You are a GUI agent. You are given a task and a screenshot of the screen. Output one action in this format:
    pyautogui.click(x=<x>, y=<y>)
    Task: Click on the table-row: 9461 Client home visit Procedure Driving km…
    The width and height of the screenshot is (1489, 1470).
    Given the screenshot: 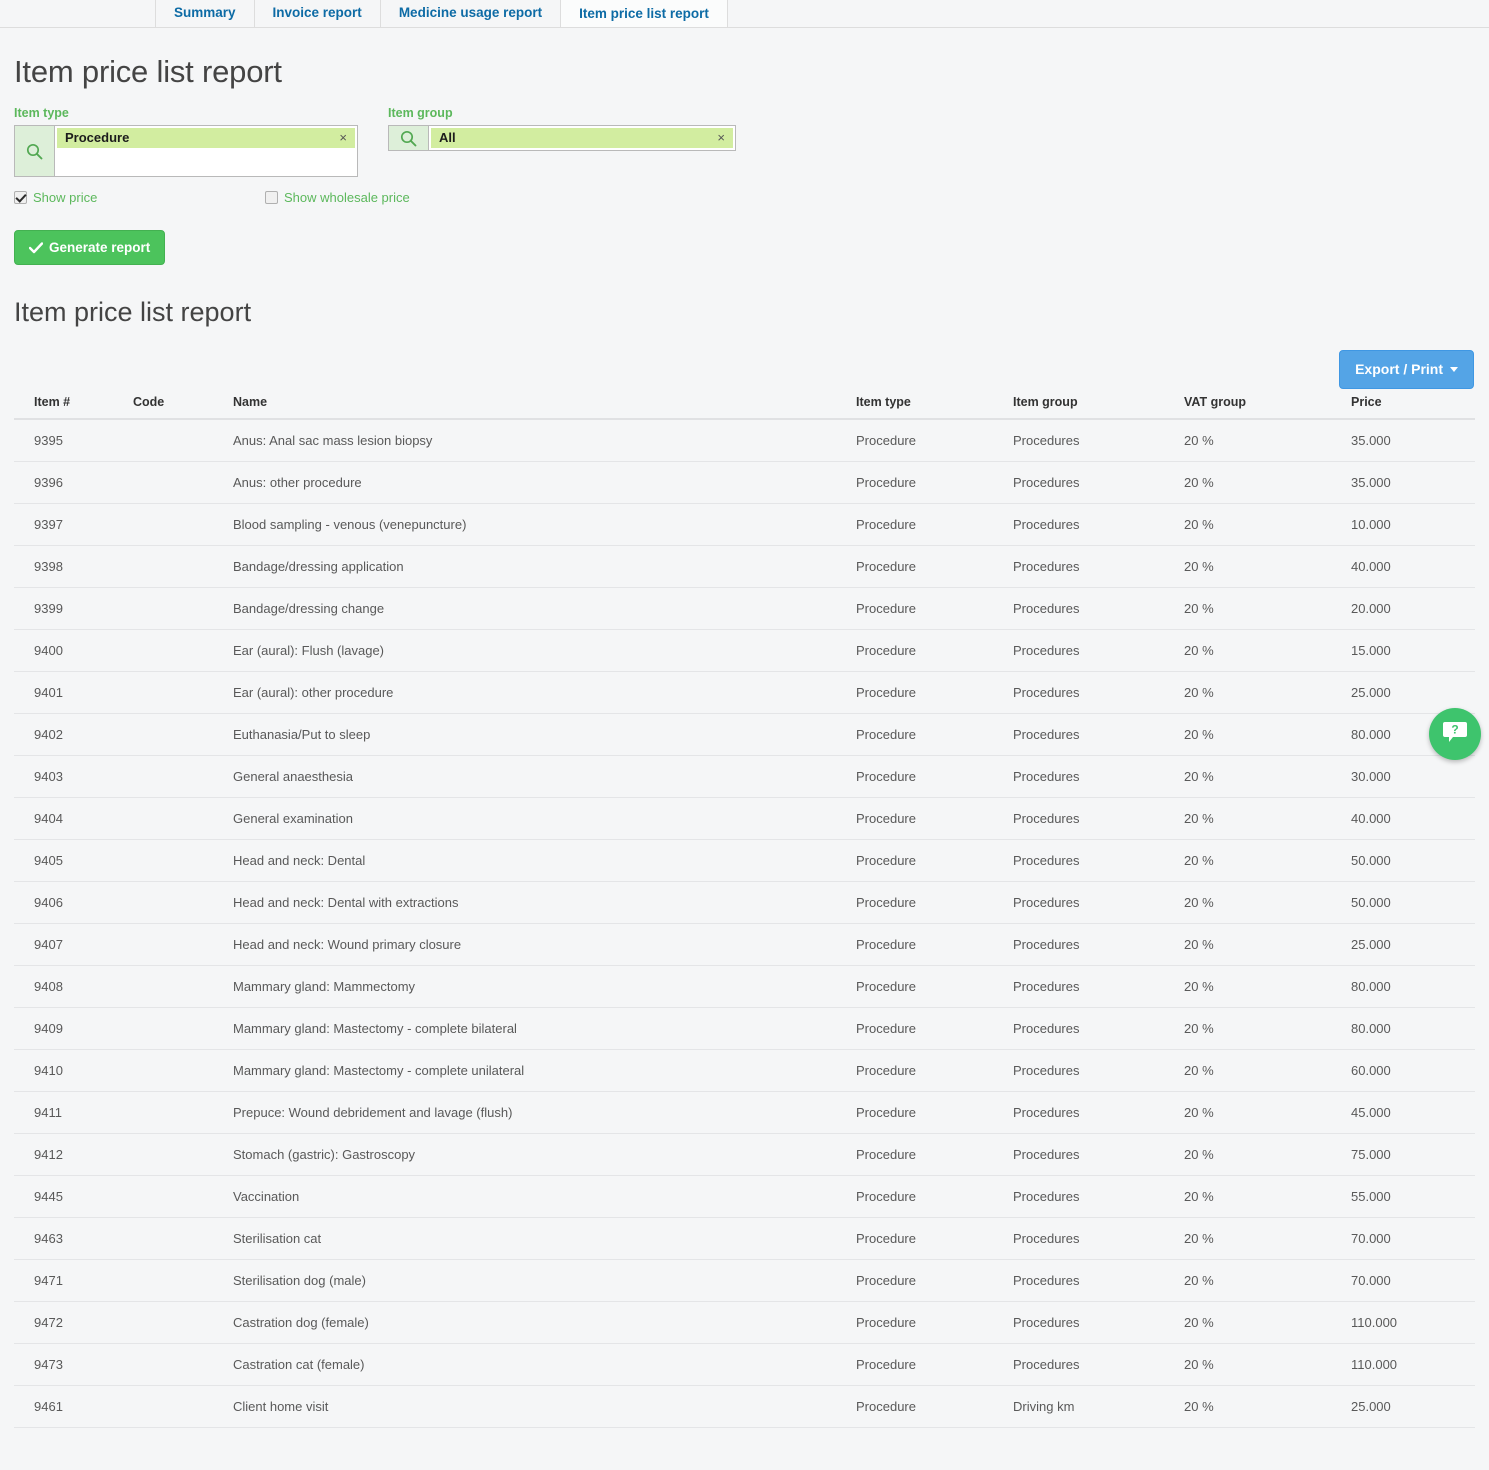 What is the action you would take?
    pyautogui.click(x=744, y=1406)
    